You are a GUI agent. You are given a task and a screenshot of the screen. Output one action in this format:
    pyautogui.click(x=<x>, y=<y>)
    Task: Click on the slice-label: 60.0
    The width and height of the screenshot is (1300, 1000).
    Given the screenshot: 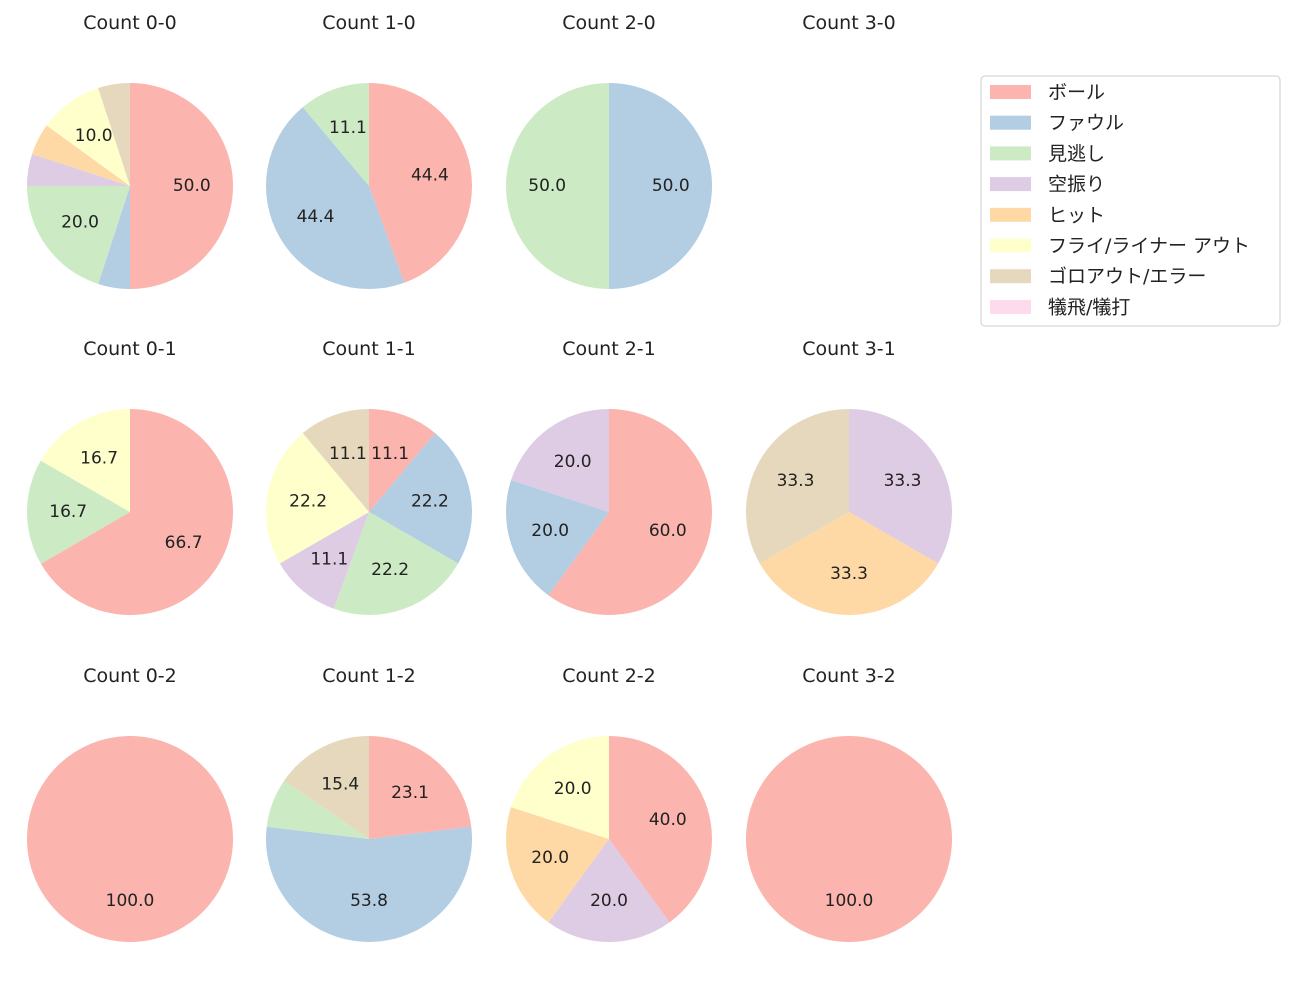 What is the action you would take?
    pyautogui.click(x=668, y=531)
    